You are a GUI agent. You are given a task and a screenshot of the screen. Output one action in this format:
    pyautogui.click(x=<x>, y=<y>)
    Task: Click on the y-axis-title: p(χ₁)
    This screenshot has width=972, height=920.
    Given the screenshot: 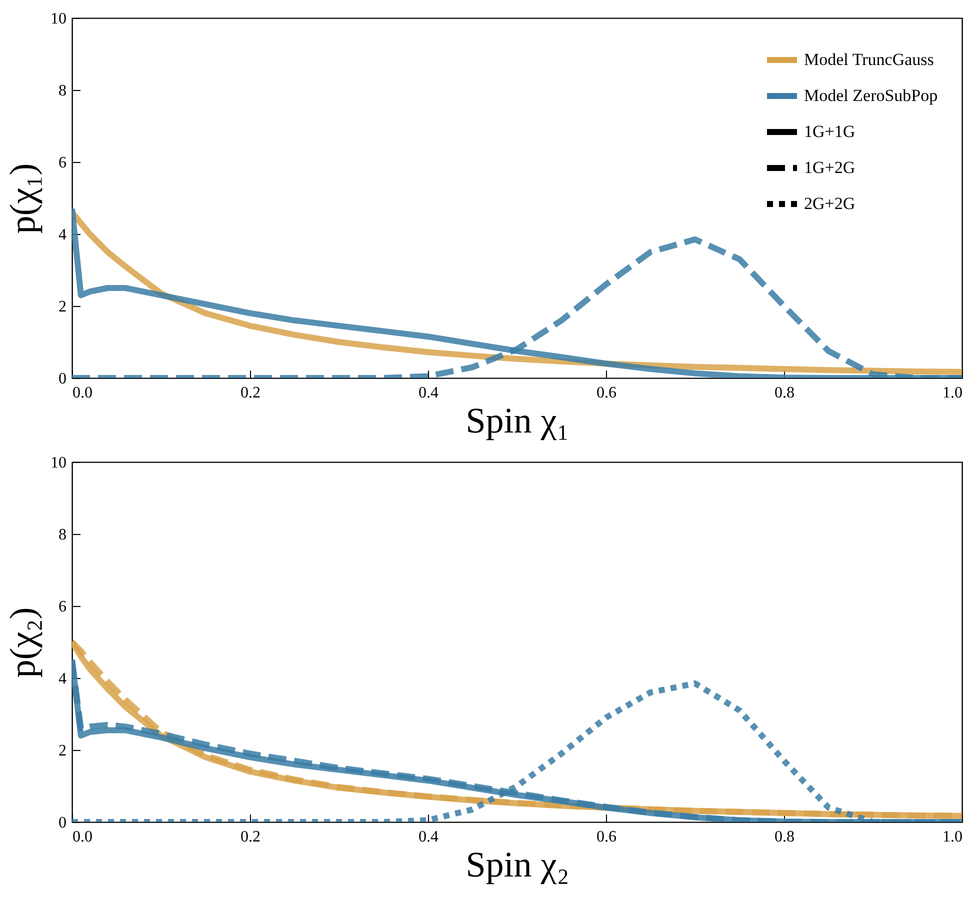 What is the action you would take?
    pyautogui.click(x=22, y=198)
    